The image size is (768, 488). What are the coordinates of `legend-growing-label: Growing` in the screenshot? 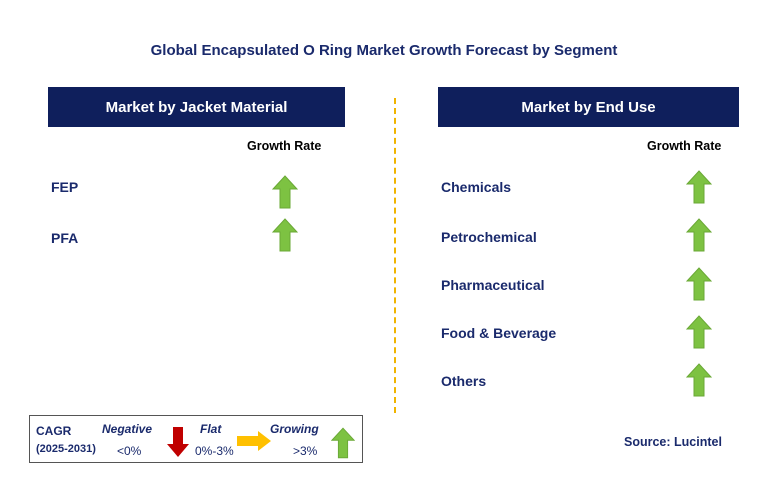 It's located at (294, 429).